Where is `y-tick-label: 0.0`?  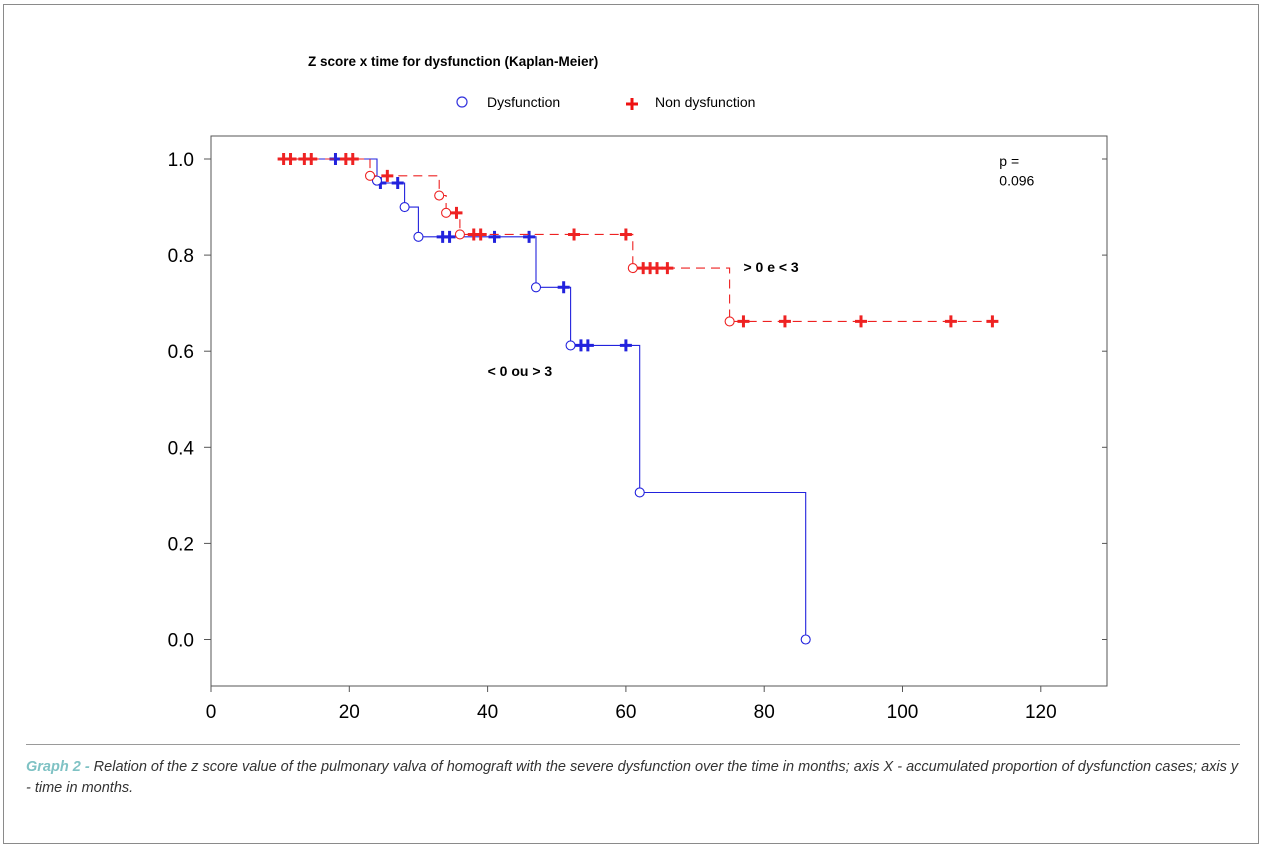
y-tick-label: 0.0 is located at coordinates (181, 641).